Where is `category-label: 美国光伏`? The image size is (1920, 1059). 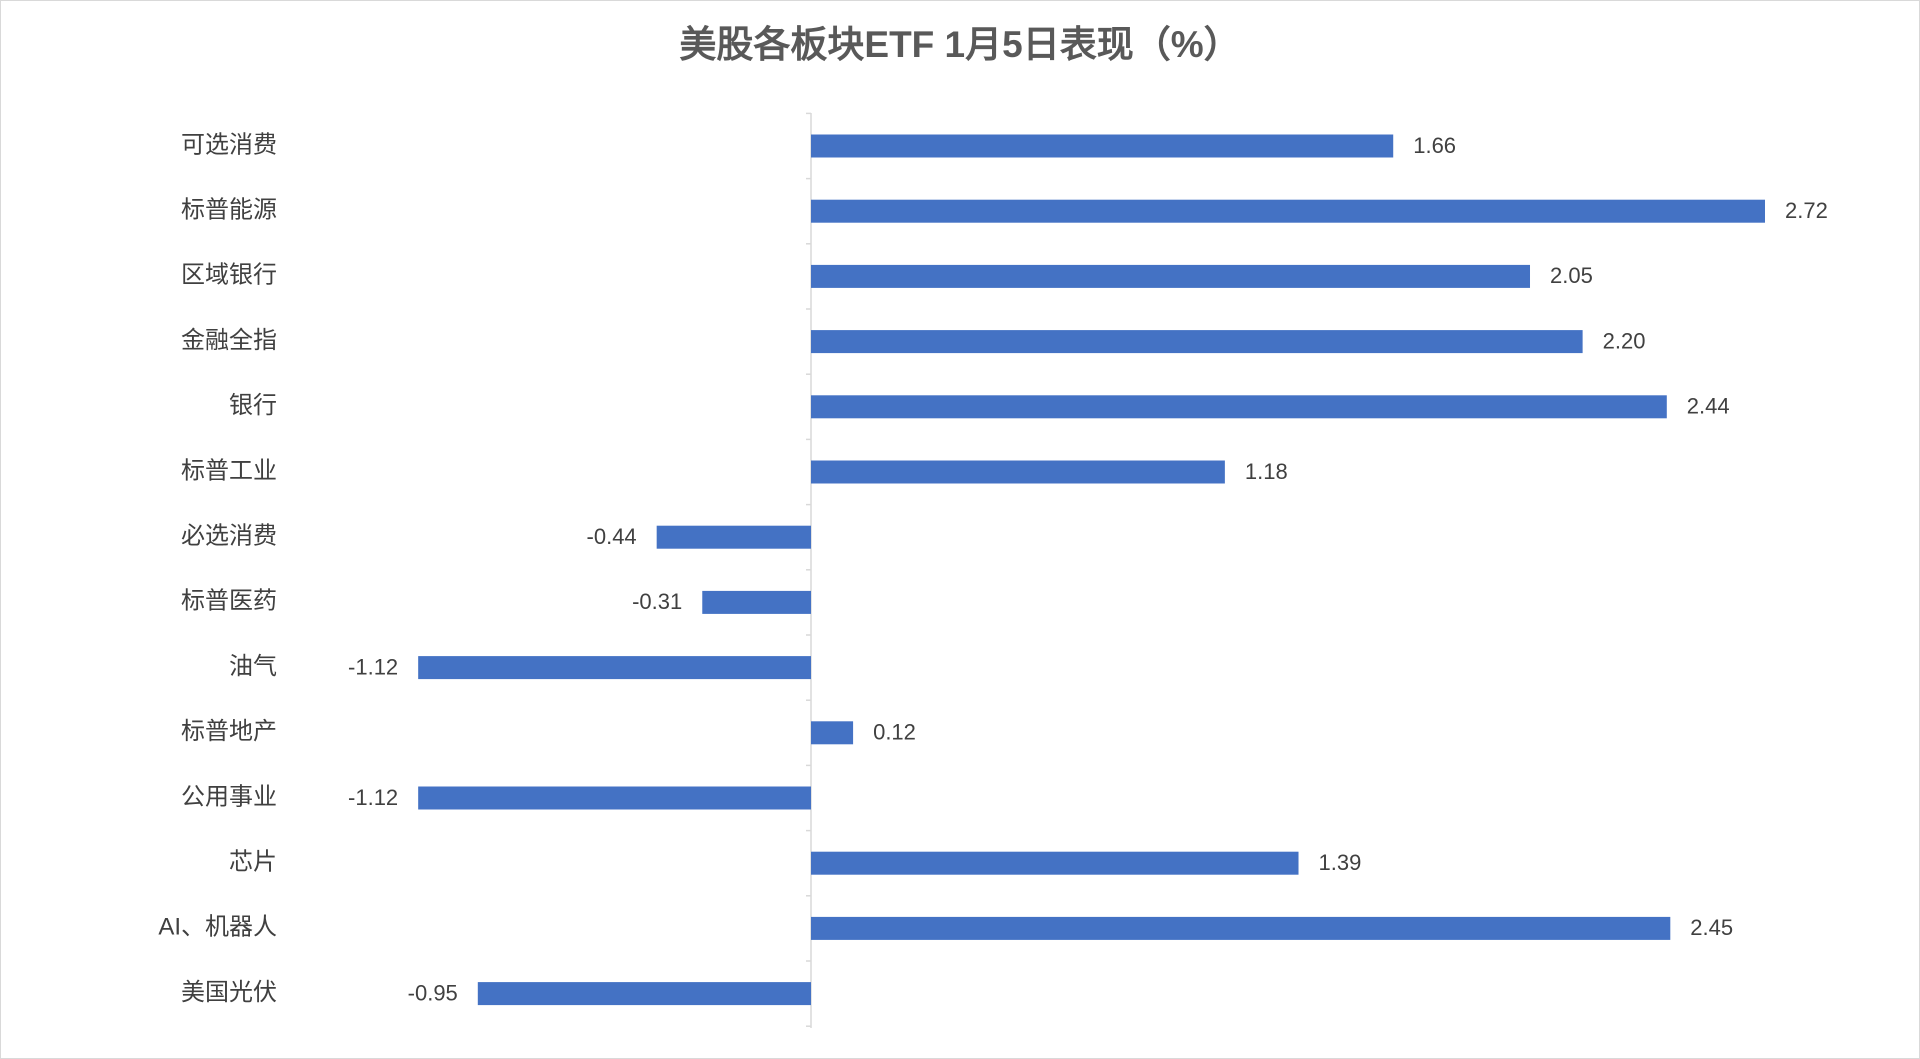
category-label: 美国光伏 is located at coordinates (229, 992).